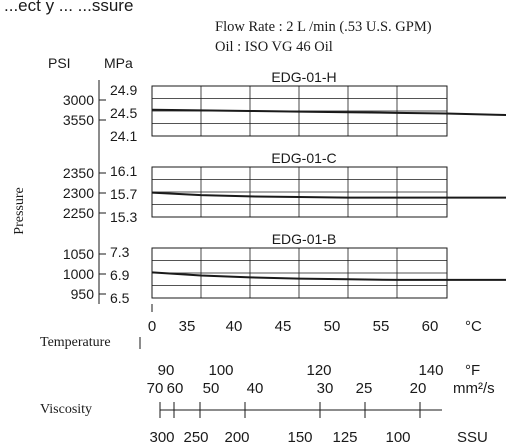 Image resolution: width=506 pixels, height=447 pixels. I want to click on page-title: ...ect y ... ...ssure, so click(68, 7).